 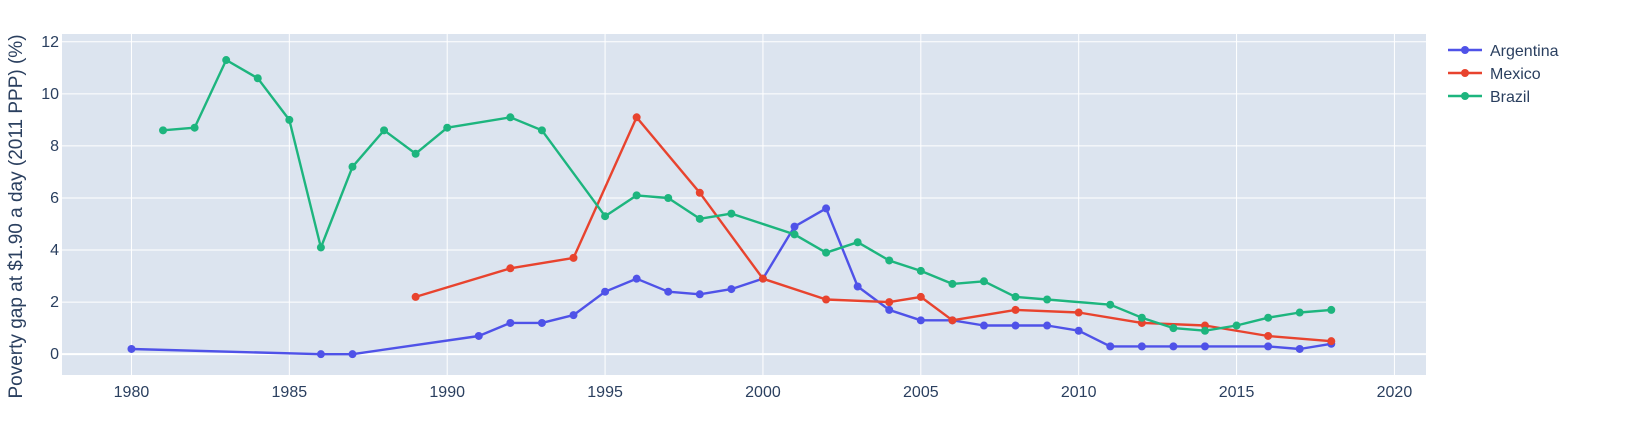 What do you see at coordinates (921, 392) in the screenshot?
I see `x-tick-label: 2005` at bounding box center [921, 392].